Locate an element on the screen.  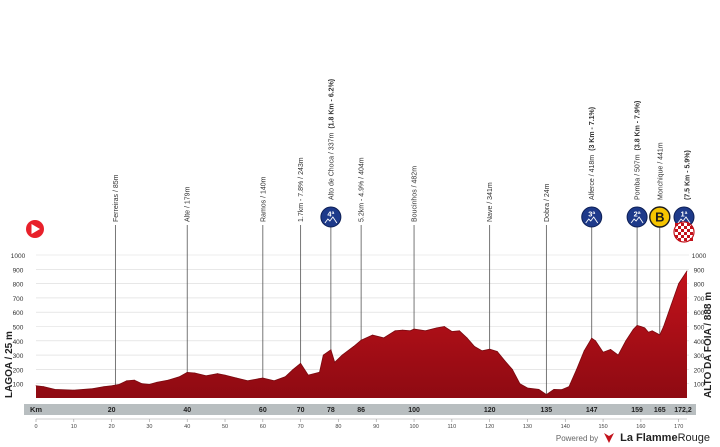
x-tick-label: 140 is located at coordinates (565, 427).